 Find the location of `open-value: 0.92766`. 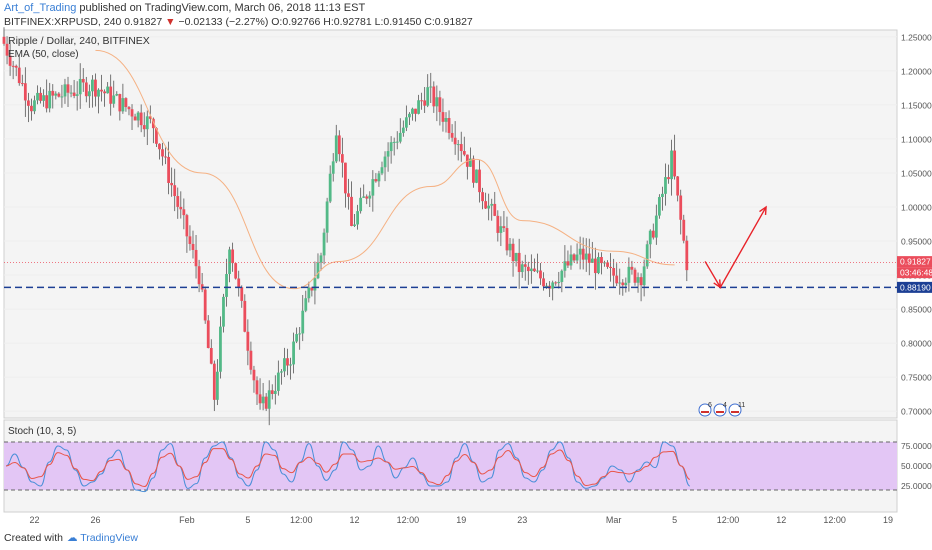

open-value: 0.92766 is located at coordinates (301, 22).